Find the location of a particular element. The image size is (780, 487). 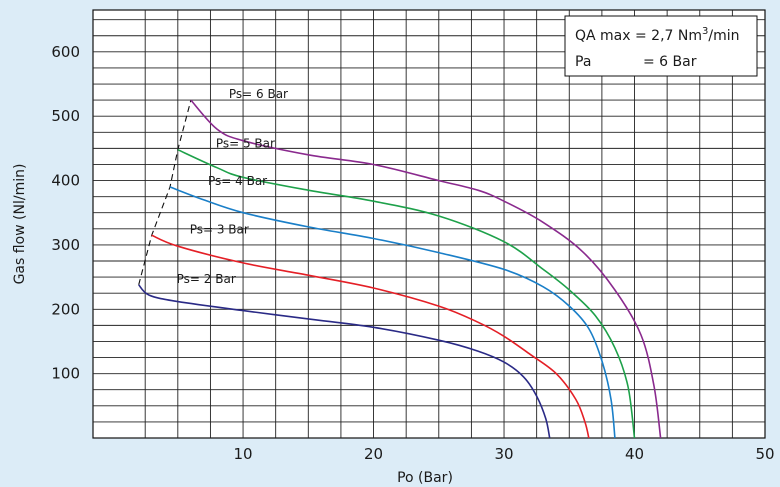

series-label-ps-2: Ps= 2 Bar is located at coordinates (206, 279).